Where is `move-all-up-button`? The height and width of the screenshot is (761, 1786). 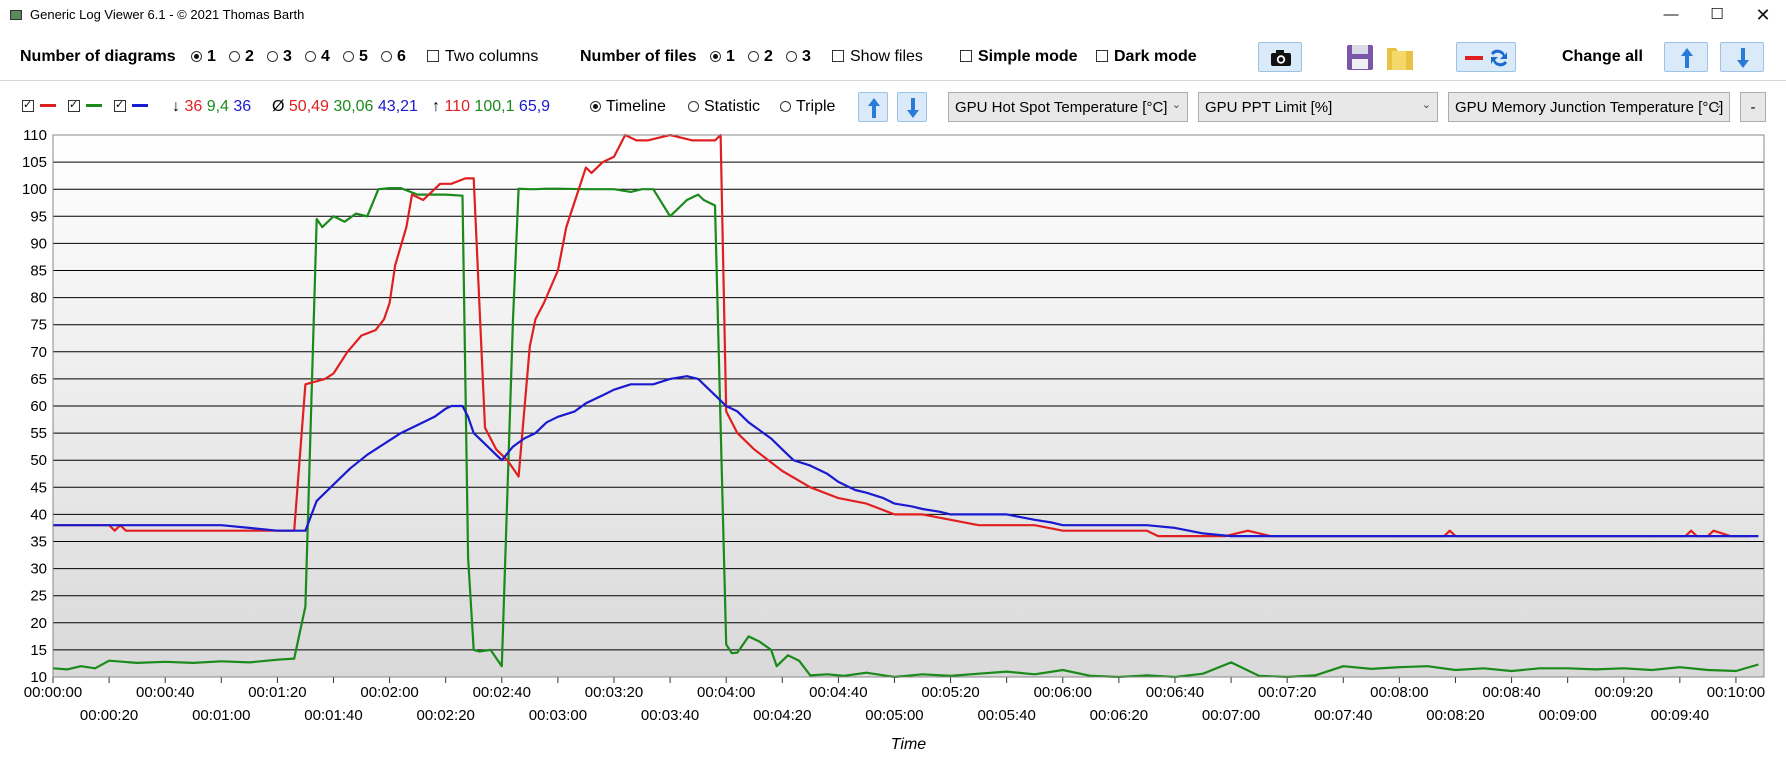
move-all-up-button is located at coordinates (1686, 57).